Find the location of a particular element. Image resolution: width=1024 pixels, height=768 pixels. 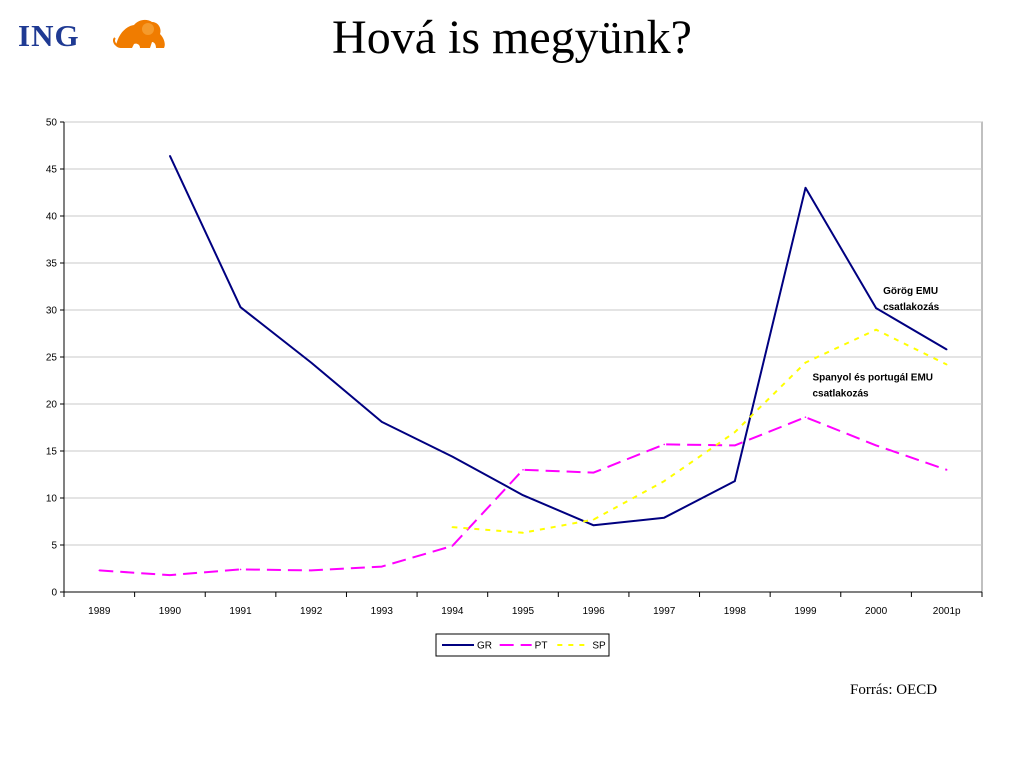

x-tick-label: 1999 is located at coordinates (805, 611).